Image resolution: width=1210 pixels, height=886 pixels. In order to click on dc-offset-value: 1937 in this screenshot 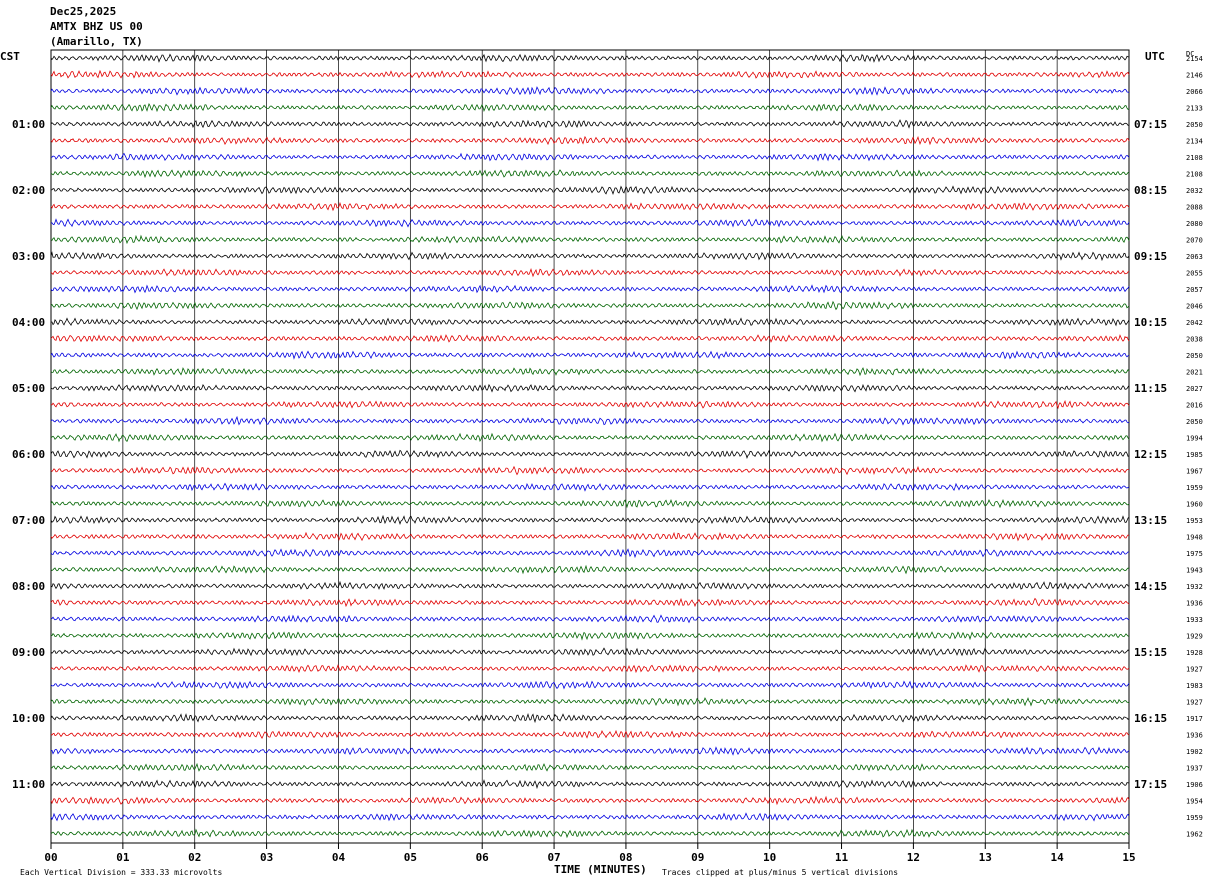, I will do `click(1194, 769)`.